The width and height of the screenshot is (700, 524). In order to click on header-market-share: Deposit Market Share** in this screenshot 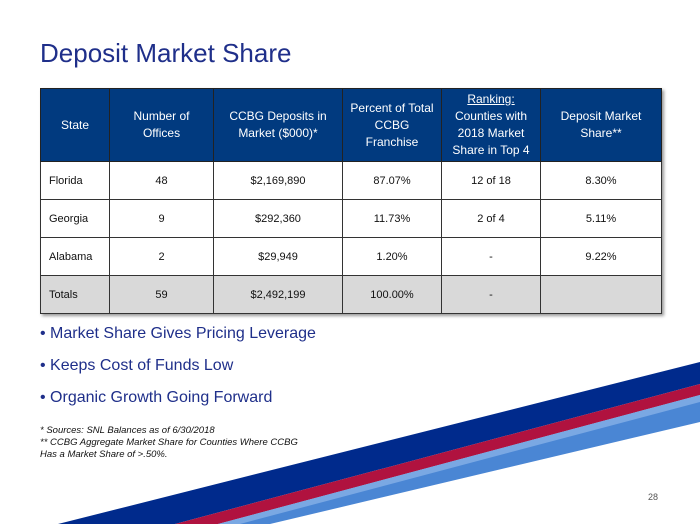, I will do `click(601, 125)`.